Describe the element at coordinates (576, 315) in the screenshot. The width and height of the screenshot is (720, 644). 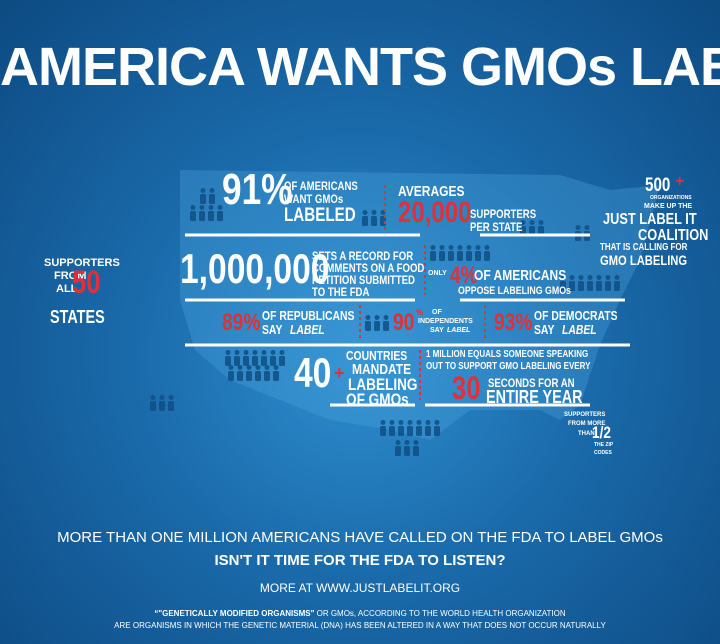
I see `text: OF DEMOCRATS` at that location.